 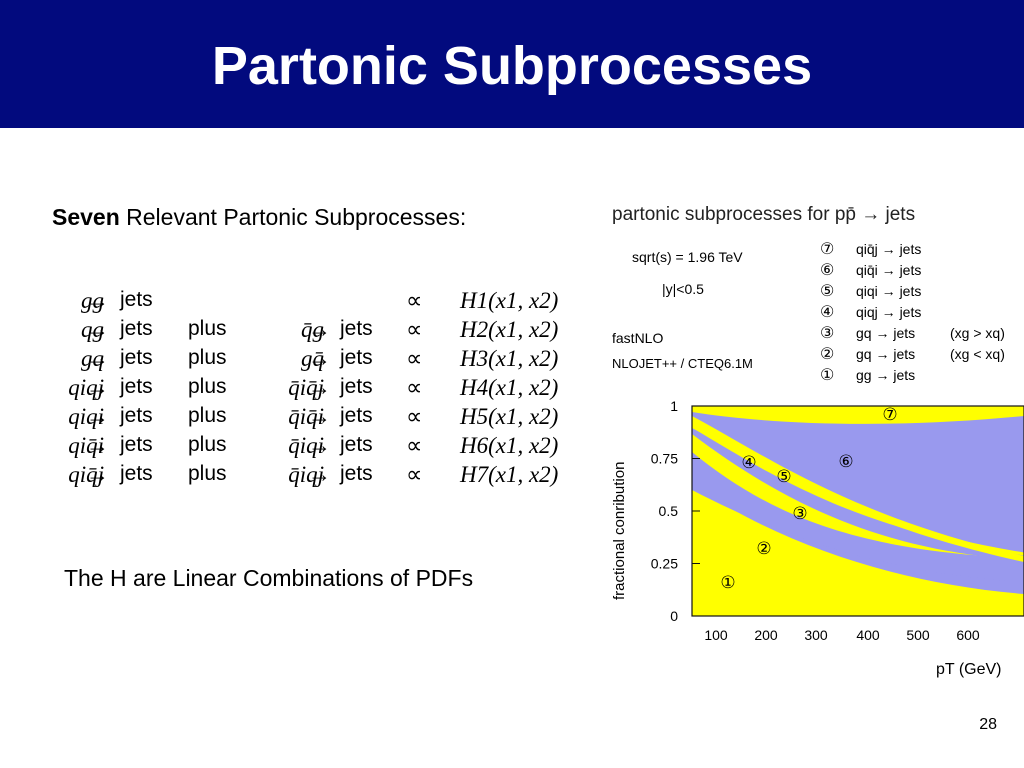 What do you see at coordinates (766, 635) in the screenshot?
I see `x-tick-label: 200` at bounding box center [766, 635].